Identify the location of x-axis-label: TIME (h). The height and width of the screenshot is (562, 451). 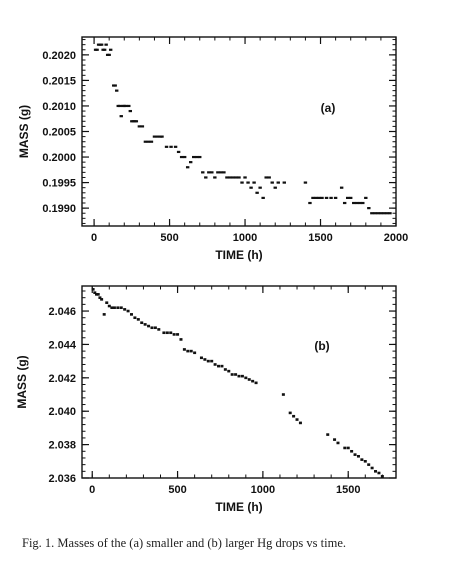
(238, 507).